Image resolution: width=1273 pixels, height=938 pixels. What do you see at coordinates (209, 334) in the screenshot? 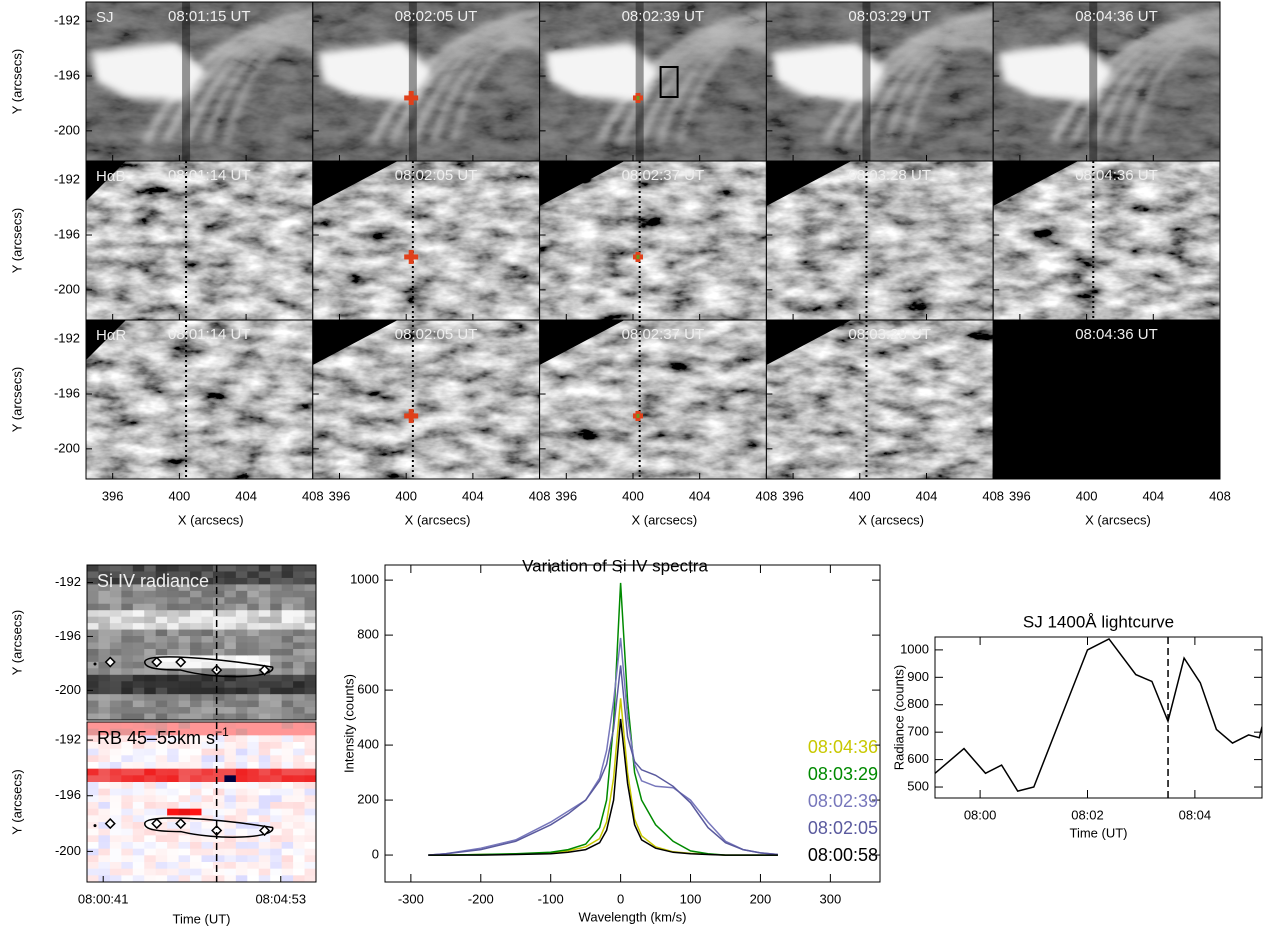
I see `time-label: 08:01:14 UT` at bounding box center [209, 334].